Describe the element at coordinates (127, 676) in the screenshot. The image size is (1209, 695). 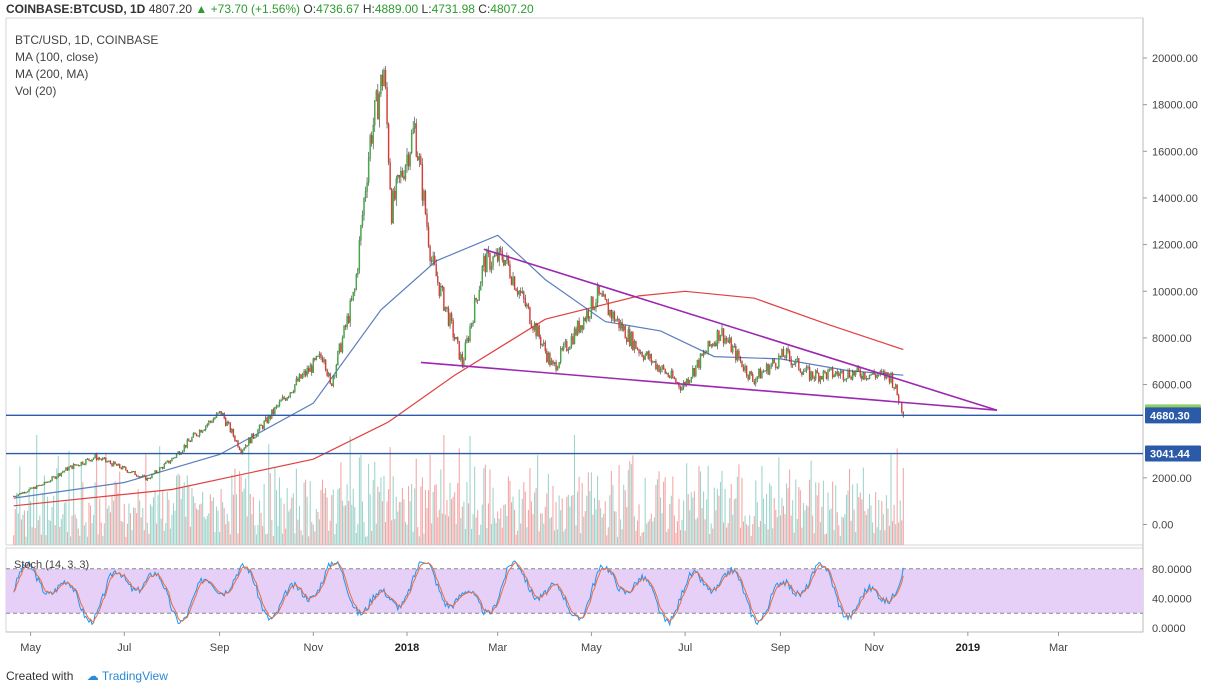
I see `tradingview-logo-icon: ☁ TradingView` at that location.